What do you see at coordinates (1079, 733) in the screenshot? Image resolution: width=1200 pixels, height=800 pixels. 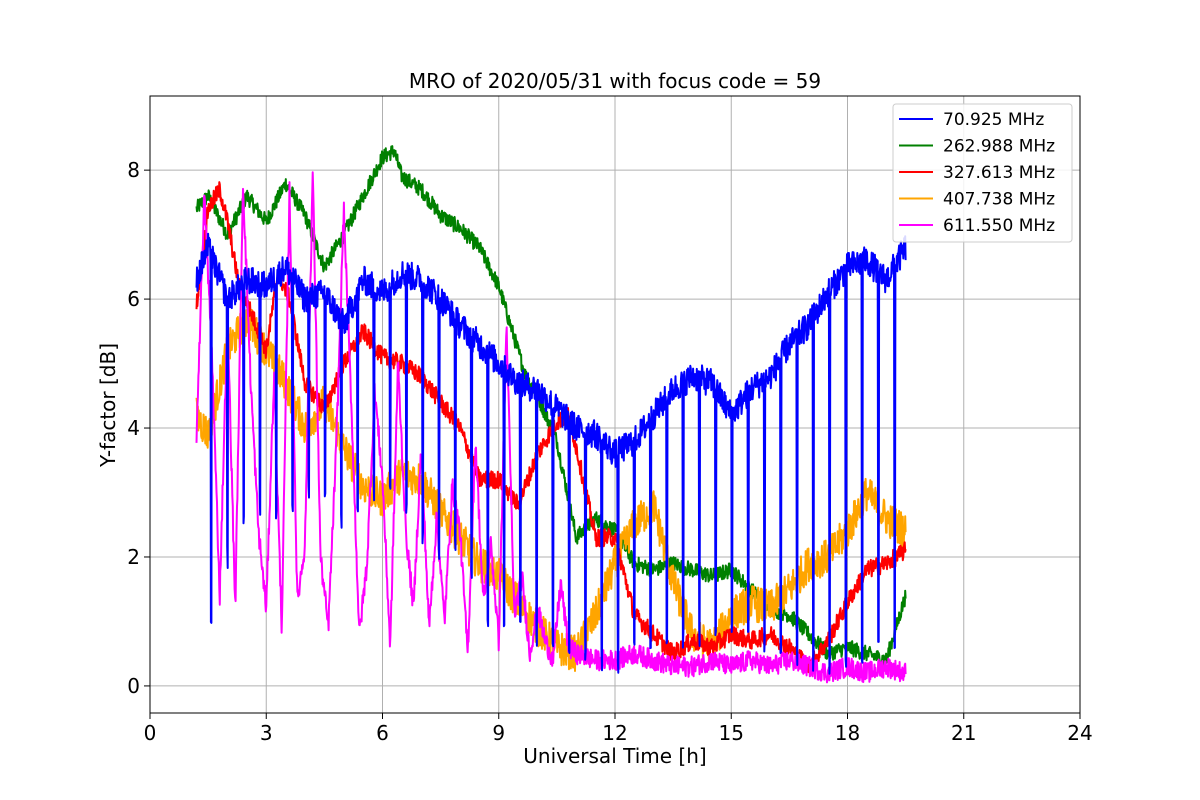 I see `x-tick-label: 24` at bounding box center [1079, 733].